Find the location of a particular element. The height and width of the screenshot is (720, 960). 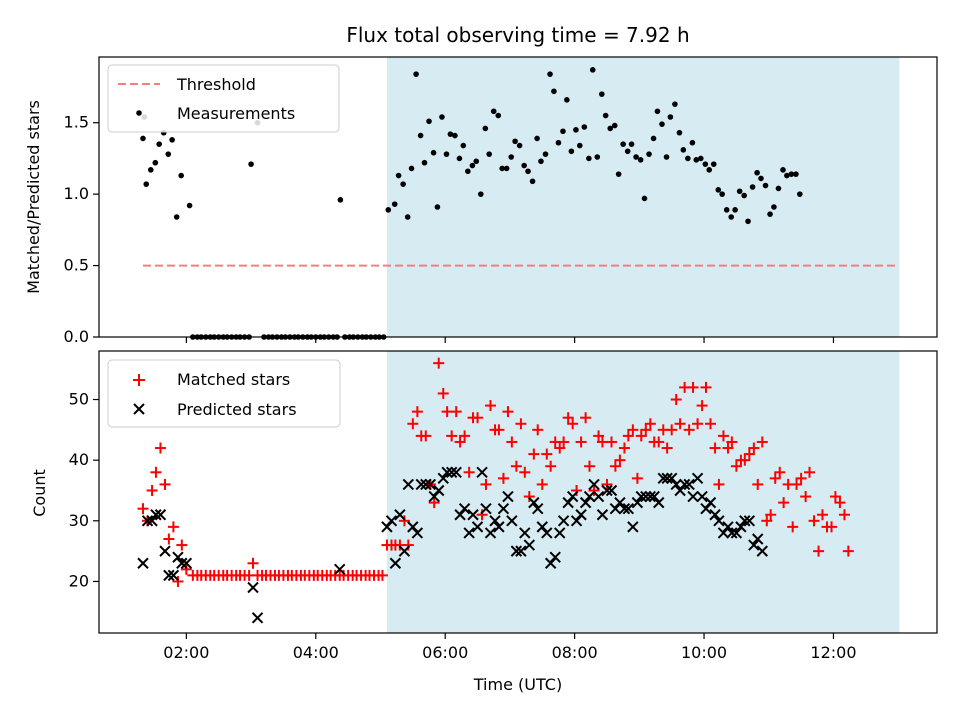

legend-predicted-label: Predicted stars is located at coordinates (237, 409).